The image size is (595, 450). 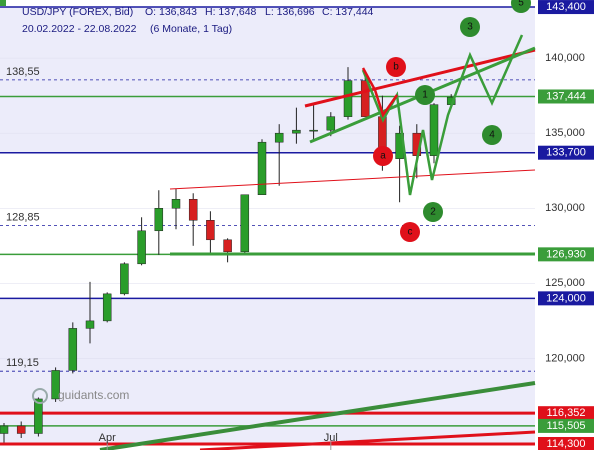 What do you see at coordinates (492, 135) in the screenshot?
I see `wave-label: 4` at bounding box center [492, 135].